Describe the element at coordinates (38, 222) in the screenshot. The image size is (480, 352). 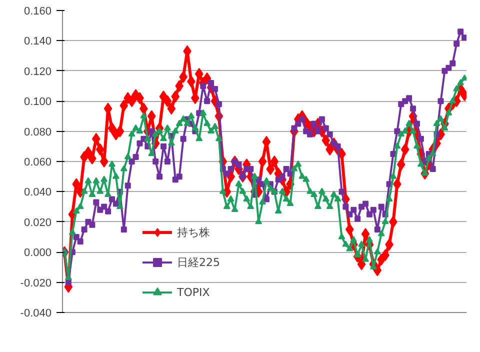
I see `y-tick-label: 0.020` at that location.